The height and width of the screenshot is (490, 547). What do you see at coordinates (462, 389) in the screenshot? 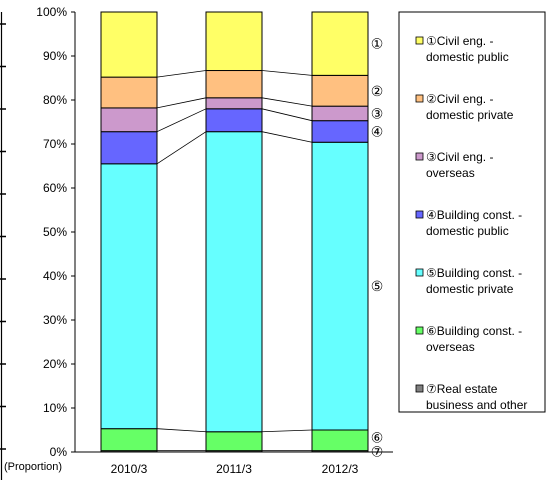
I see `legend-label: ⑦Real estate` at bounding box center [462, 389].